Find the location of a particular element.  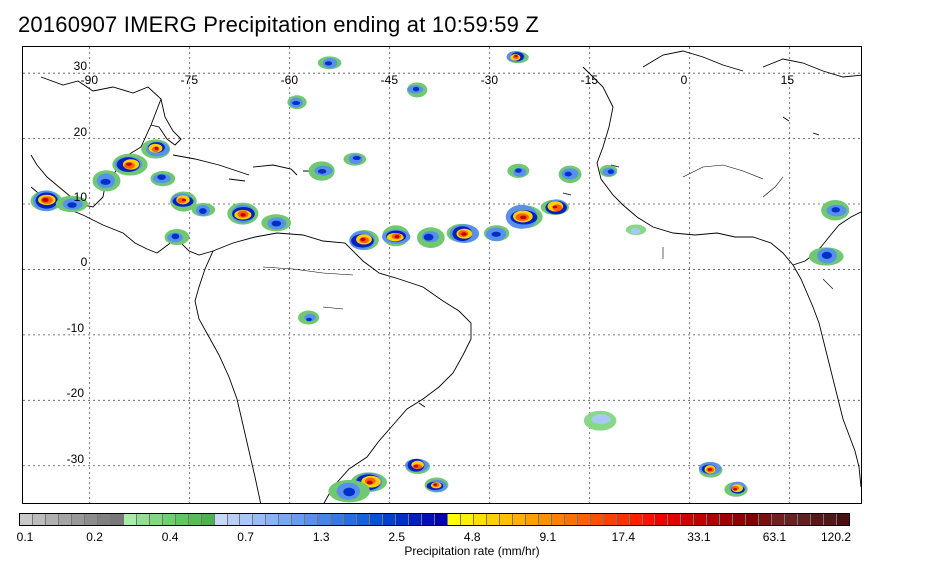

colorbar-tick-label: 1.3 is located at coordinates (321, 537).